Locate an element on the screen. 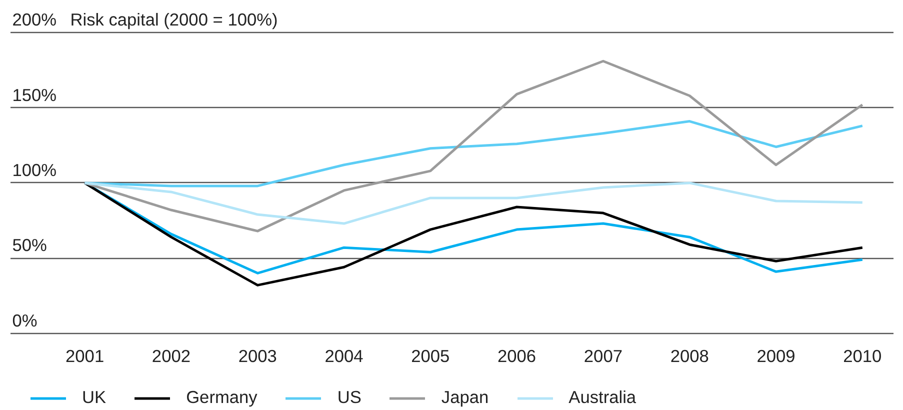  x-tick-label: 2006 is located at coordinates (517, 356).